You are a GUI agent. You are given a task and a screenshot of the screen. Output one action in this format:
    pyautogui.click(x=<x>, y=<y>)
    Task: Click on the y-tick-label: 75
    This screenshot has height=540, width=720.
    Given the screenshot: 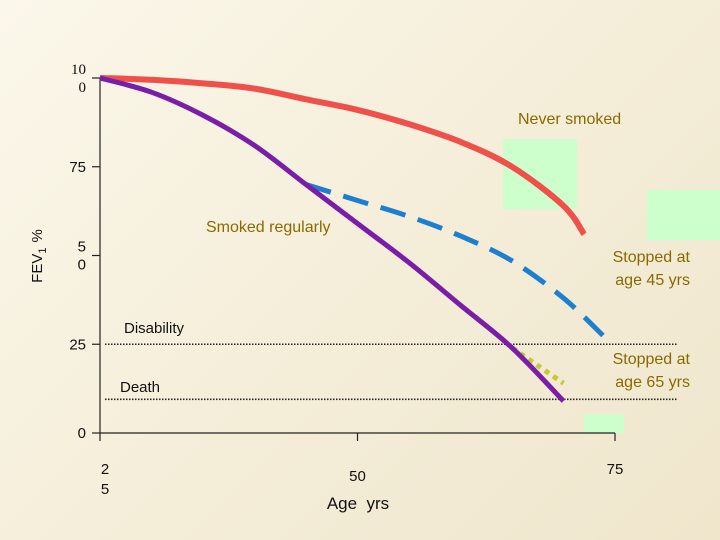 What is the action you would take?
    pyautogui.click(x=77, y=167)
    